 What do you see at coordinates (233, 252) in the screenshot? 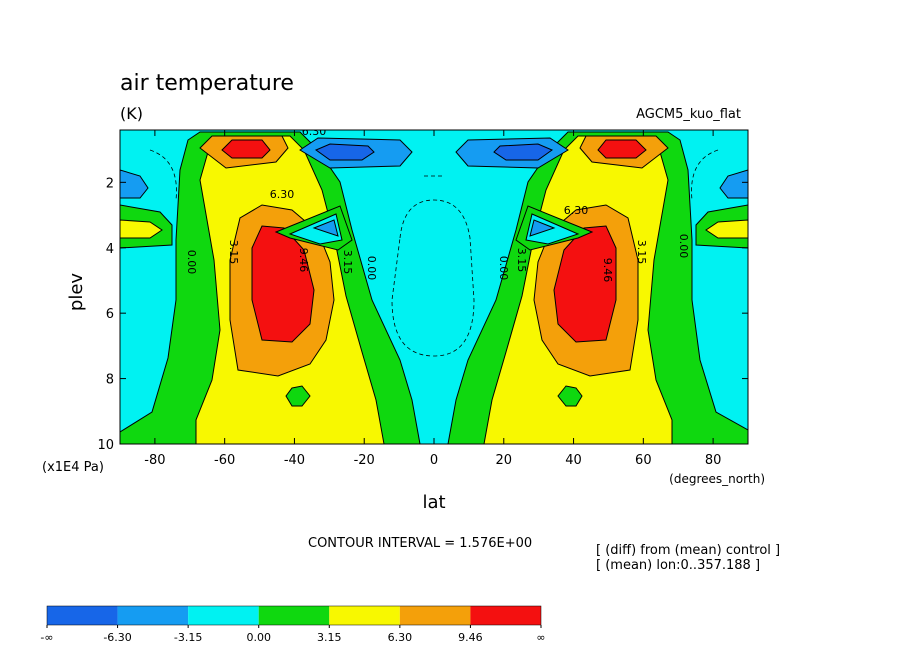
I see `contour-label-3-south: 3.15` at bounding box center [233, 252].